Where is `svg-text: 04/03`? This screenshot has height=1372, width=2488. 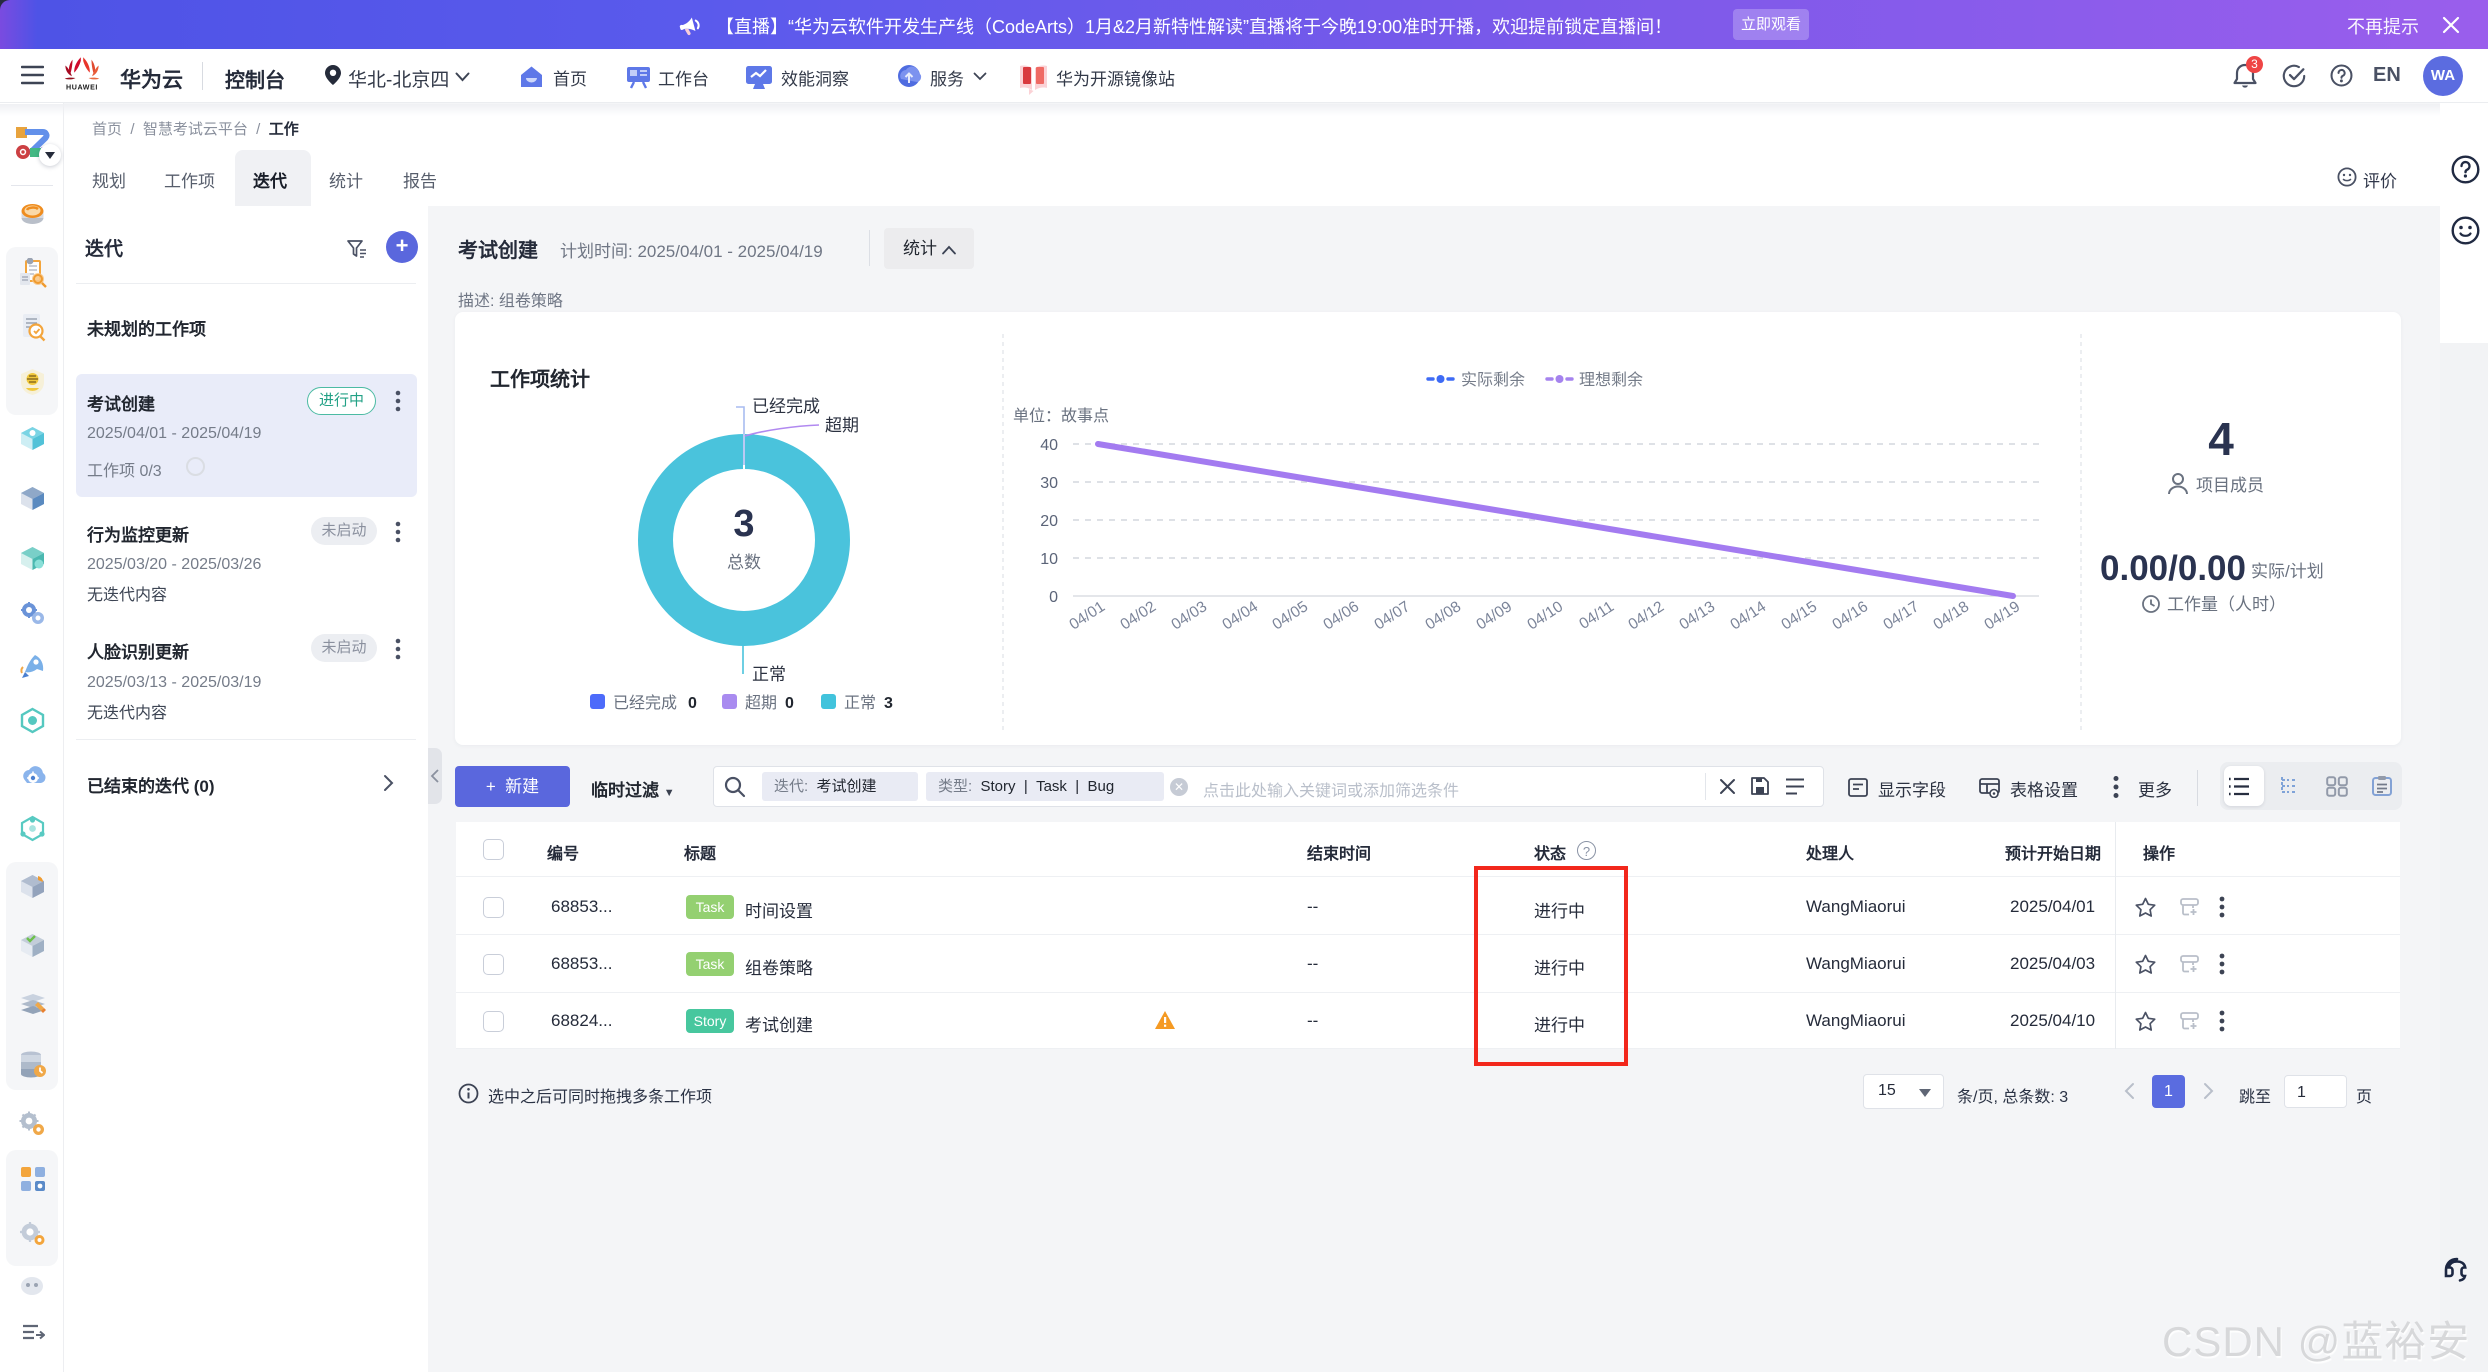
svg-text: 04/03 is located at coordinates (1189, 615).